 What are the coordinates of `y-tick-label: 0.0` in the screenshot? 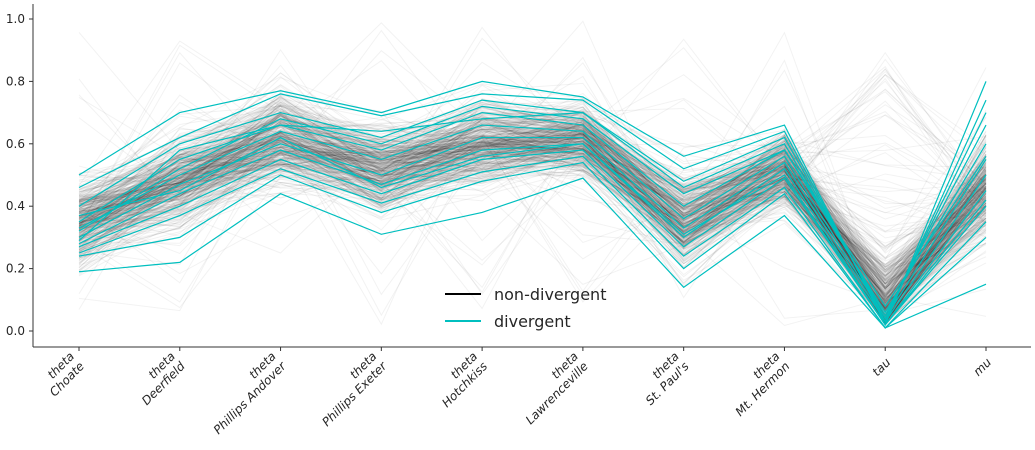 It's located at (15, 331).